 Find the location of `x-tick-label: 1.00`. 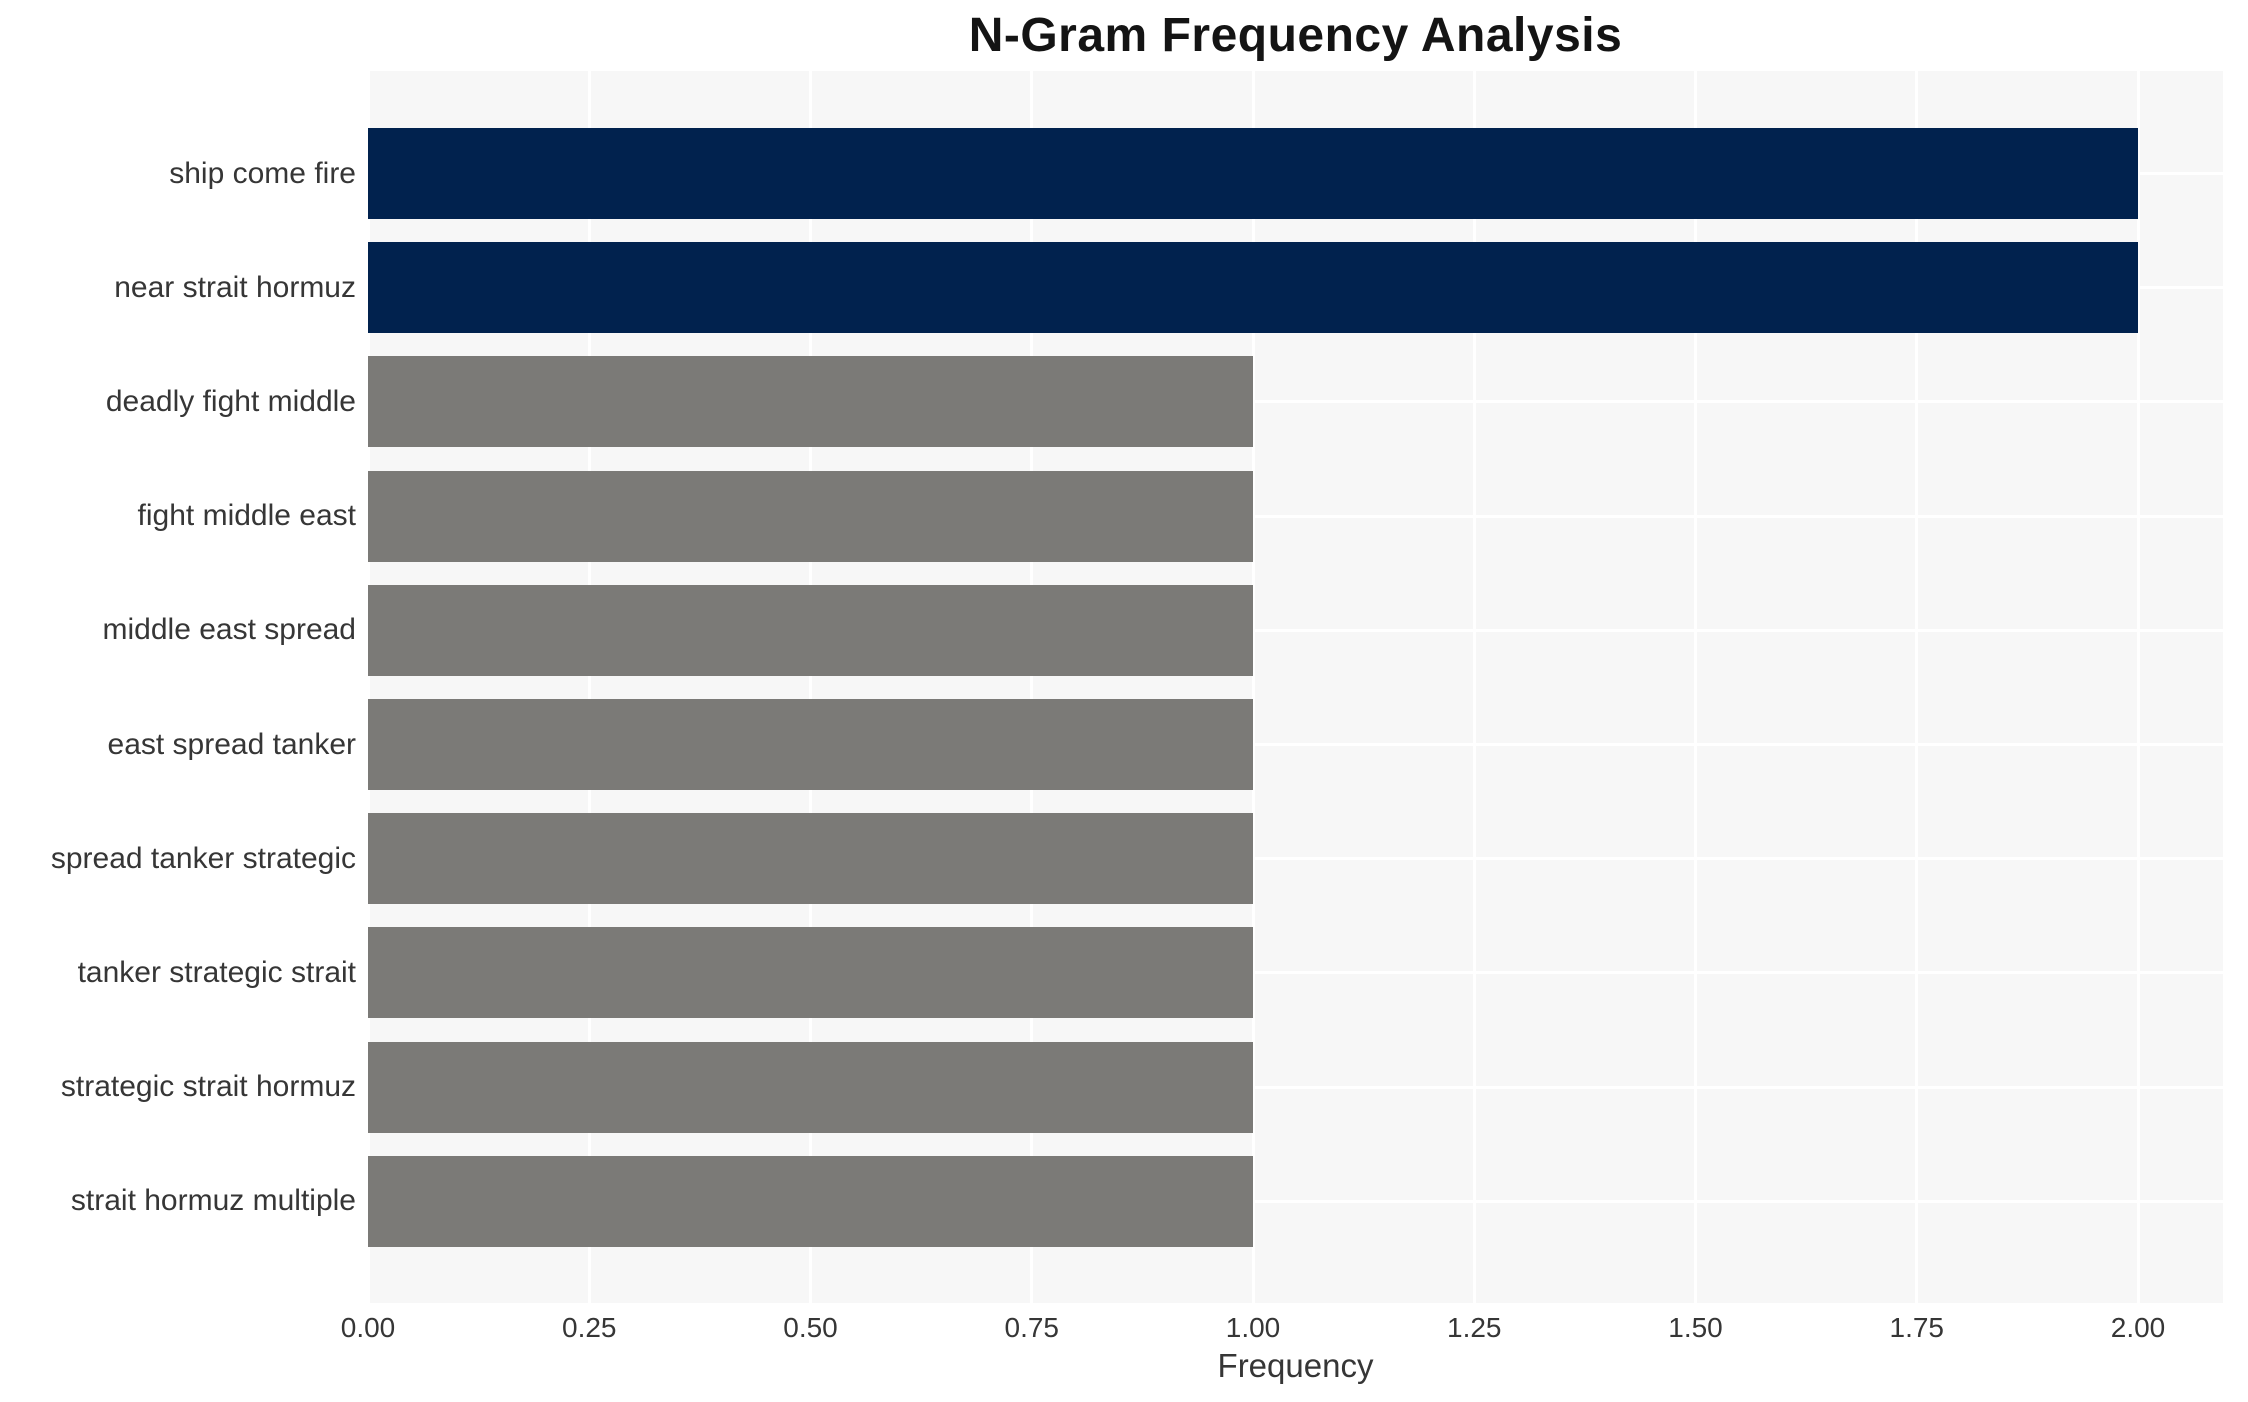

x-tick-label: 1.00 is located at coordinates (1253, 1327).